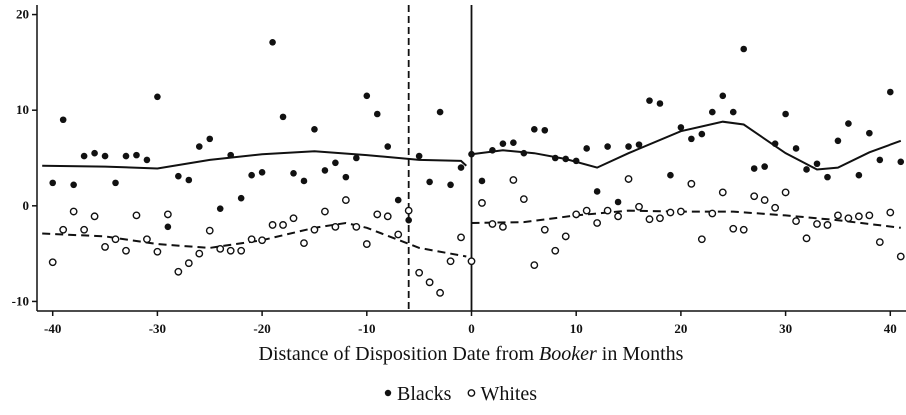  Describe the element at coordinates (471, 328) in the screenshot. I see `x-tick-label: 0` at that location.